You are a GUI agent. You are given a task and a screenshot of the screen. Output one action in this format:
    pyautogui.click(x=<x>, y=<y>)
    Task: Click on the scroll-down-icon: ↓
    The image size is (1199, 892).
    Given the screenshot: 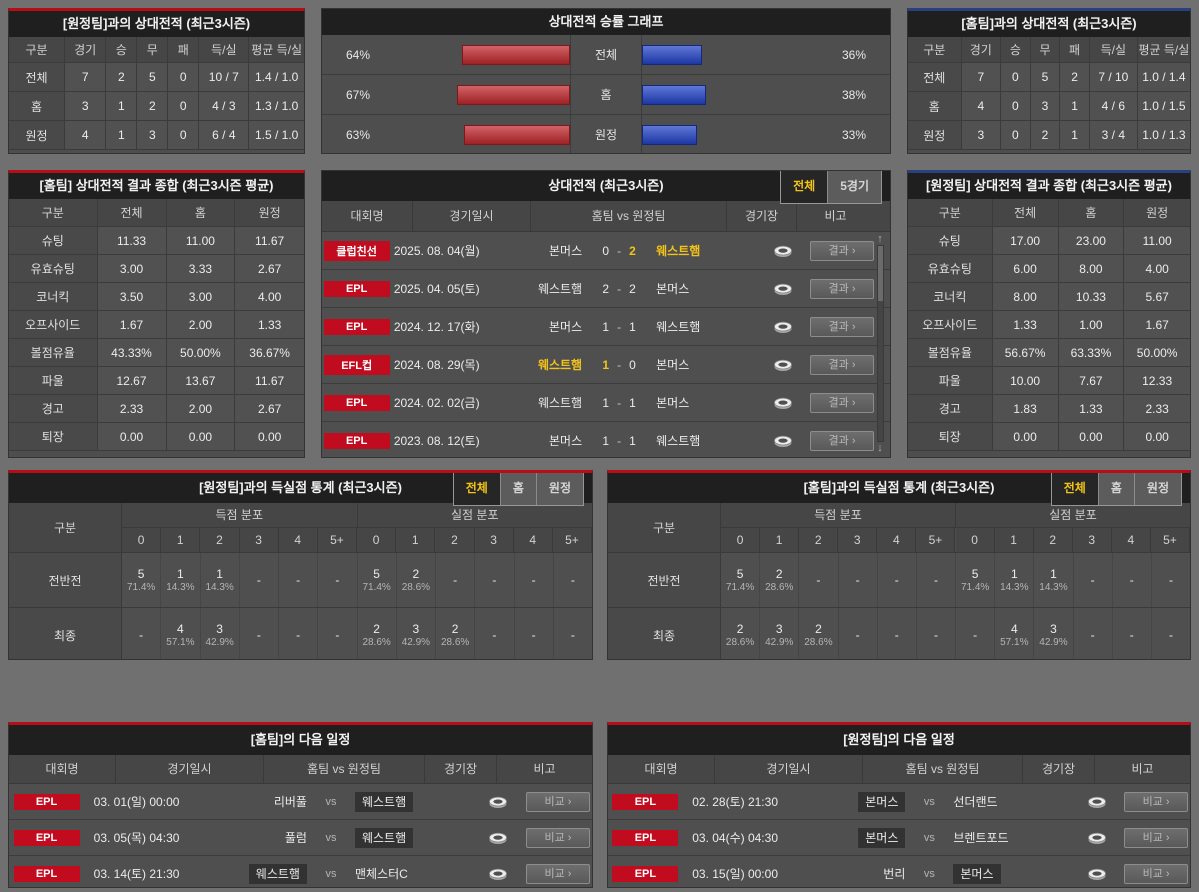 What is the action you would take?
    pyautogui.click(x=880, y=448)
    